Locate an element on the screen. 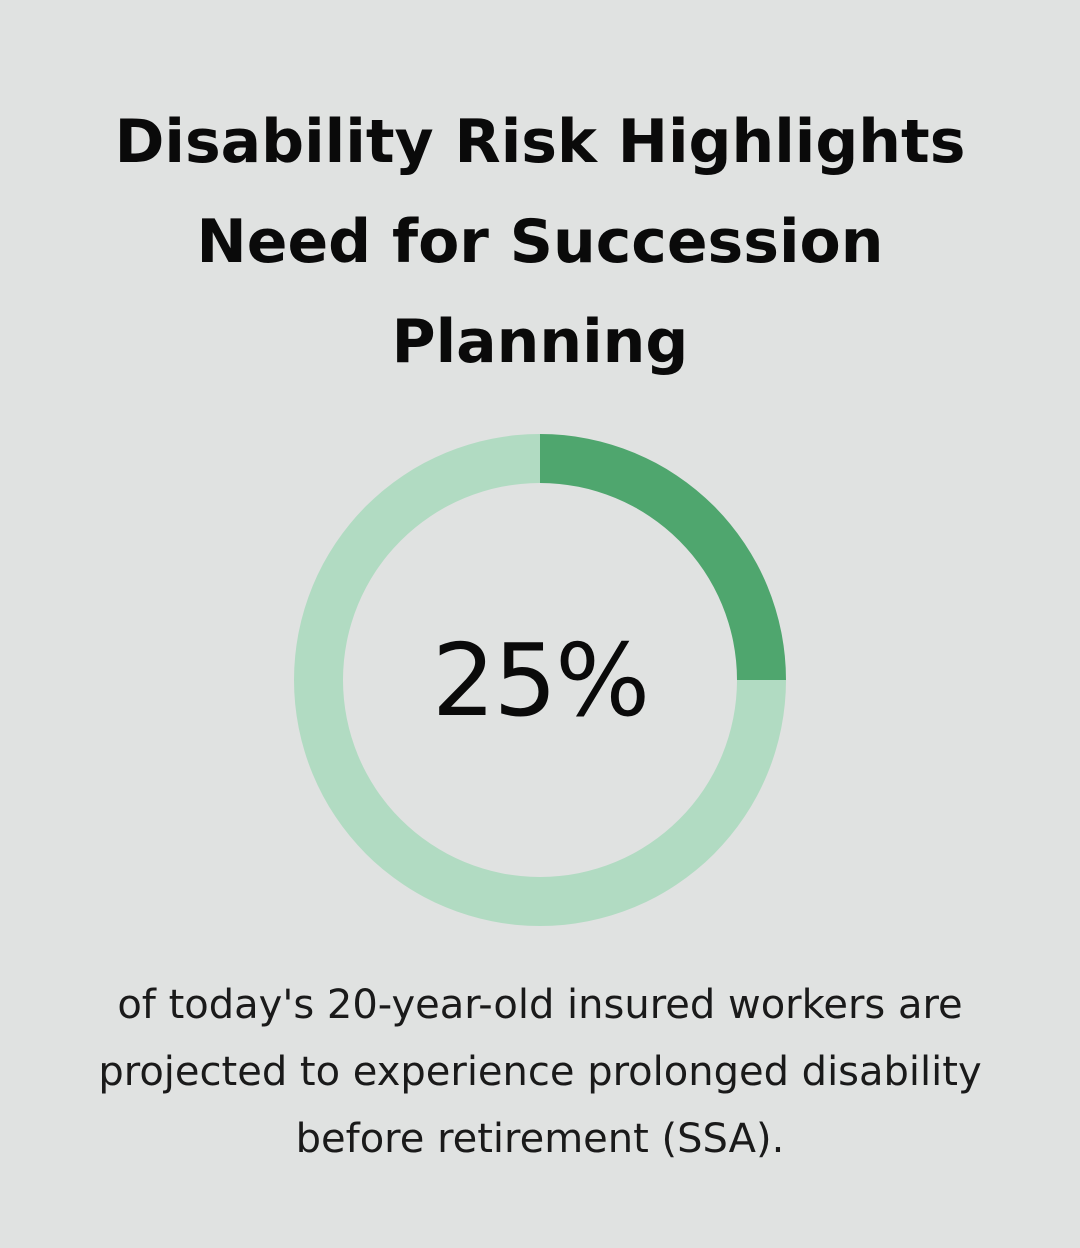  donut-slice-highlight is located at coordinates (663, 557).